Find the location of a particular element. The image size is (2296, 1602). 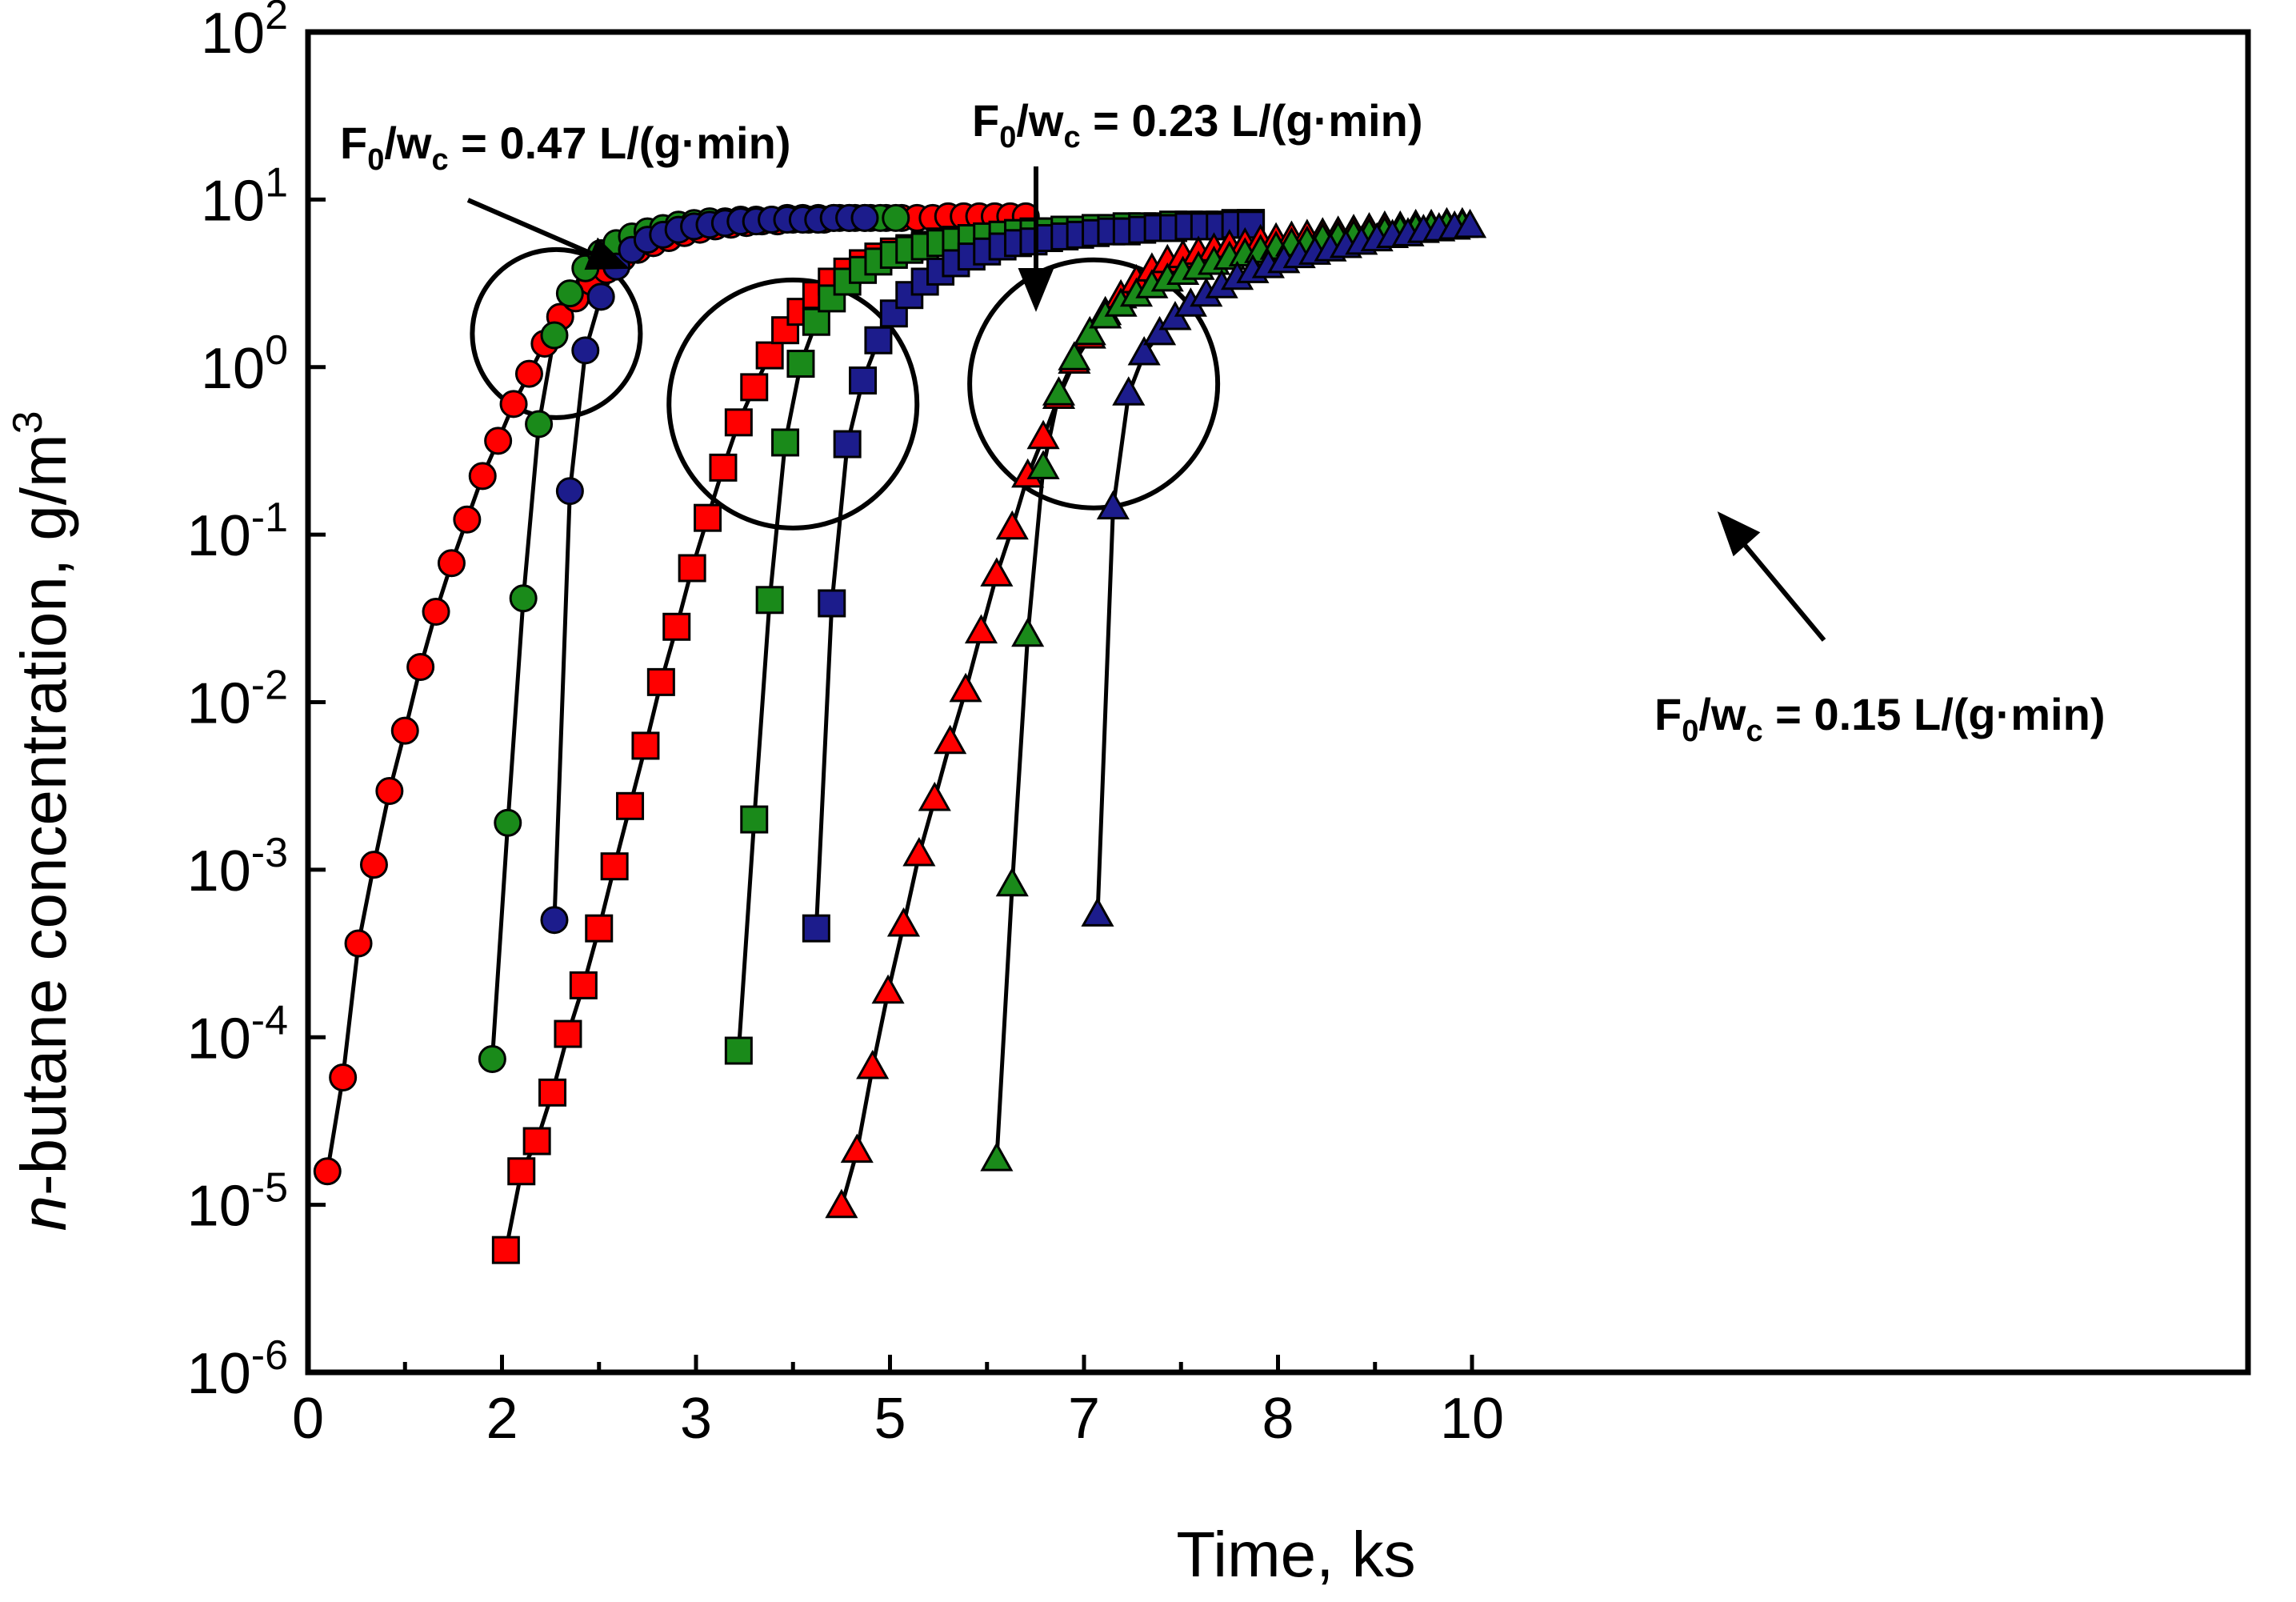

x-axis-title: Time, ks is located at coordinates (1295, 1554).